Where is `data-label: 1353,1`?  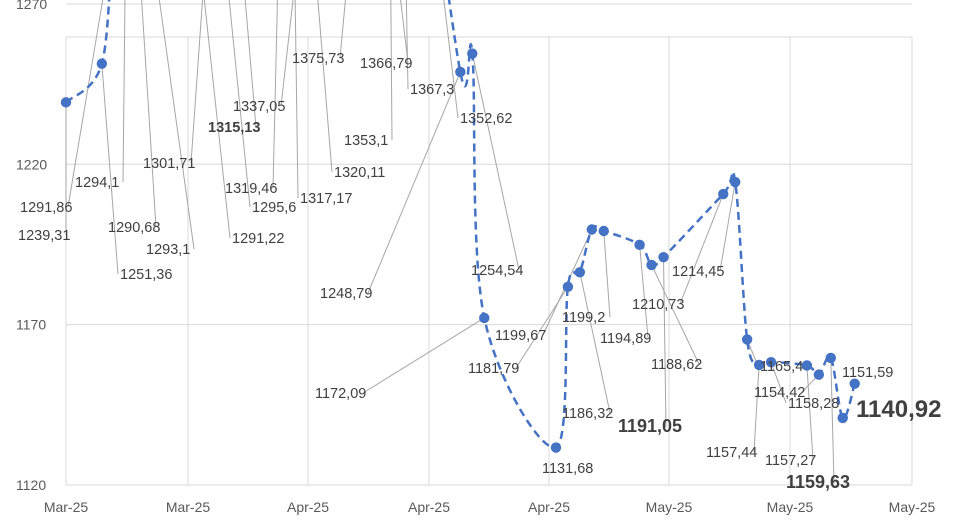
data-label: 1353,1 is located at coordinates (366, 141).